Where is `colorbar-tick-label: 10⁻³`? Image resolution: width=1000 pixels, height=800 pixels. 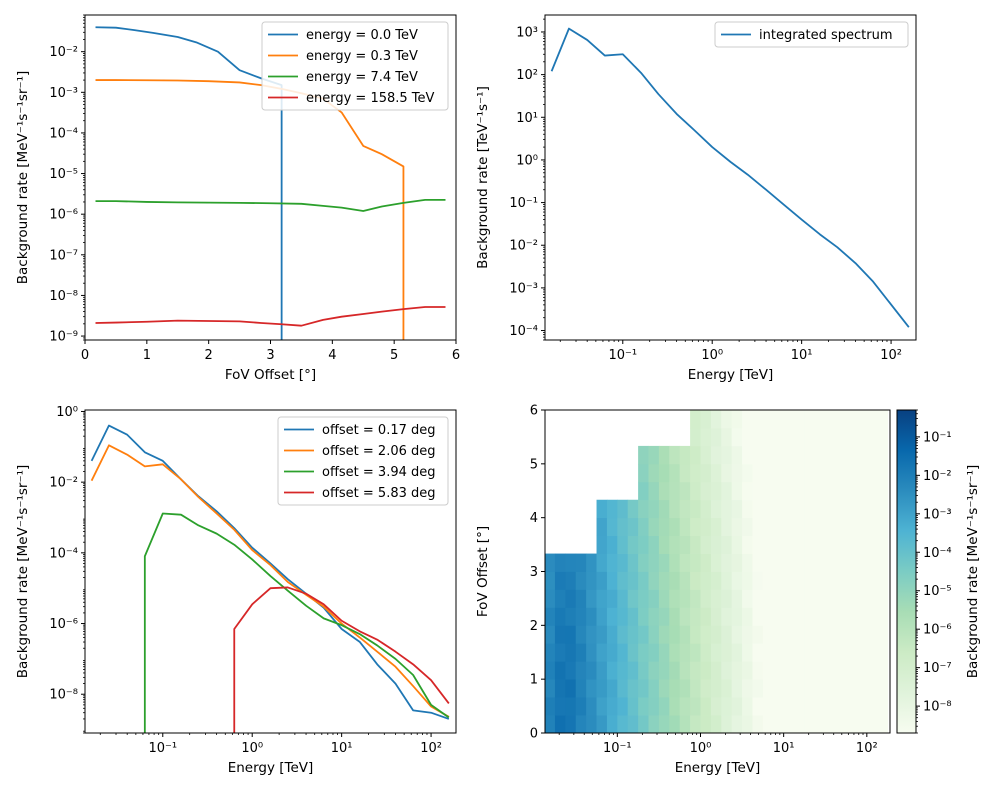
colorbar-tick-label: 10⁻³ is located at coordinates (937, 514).